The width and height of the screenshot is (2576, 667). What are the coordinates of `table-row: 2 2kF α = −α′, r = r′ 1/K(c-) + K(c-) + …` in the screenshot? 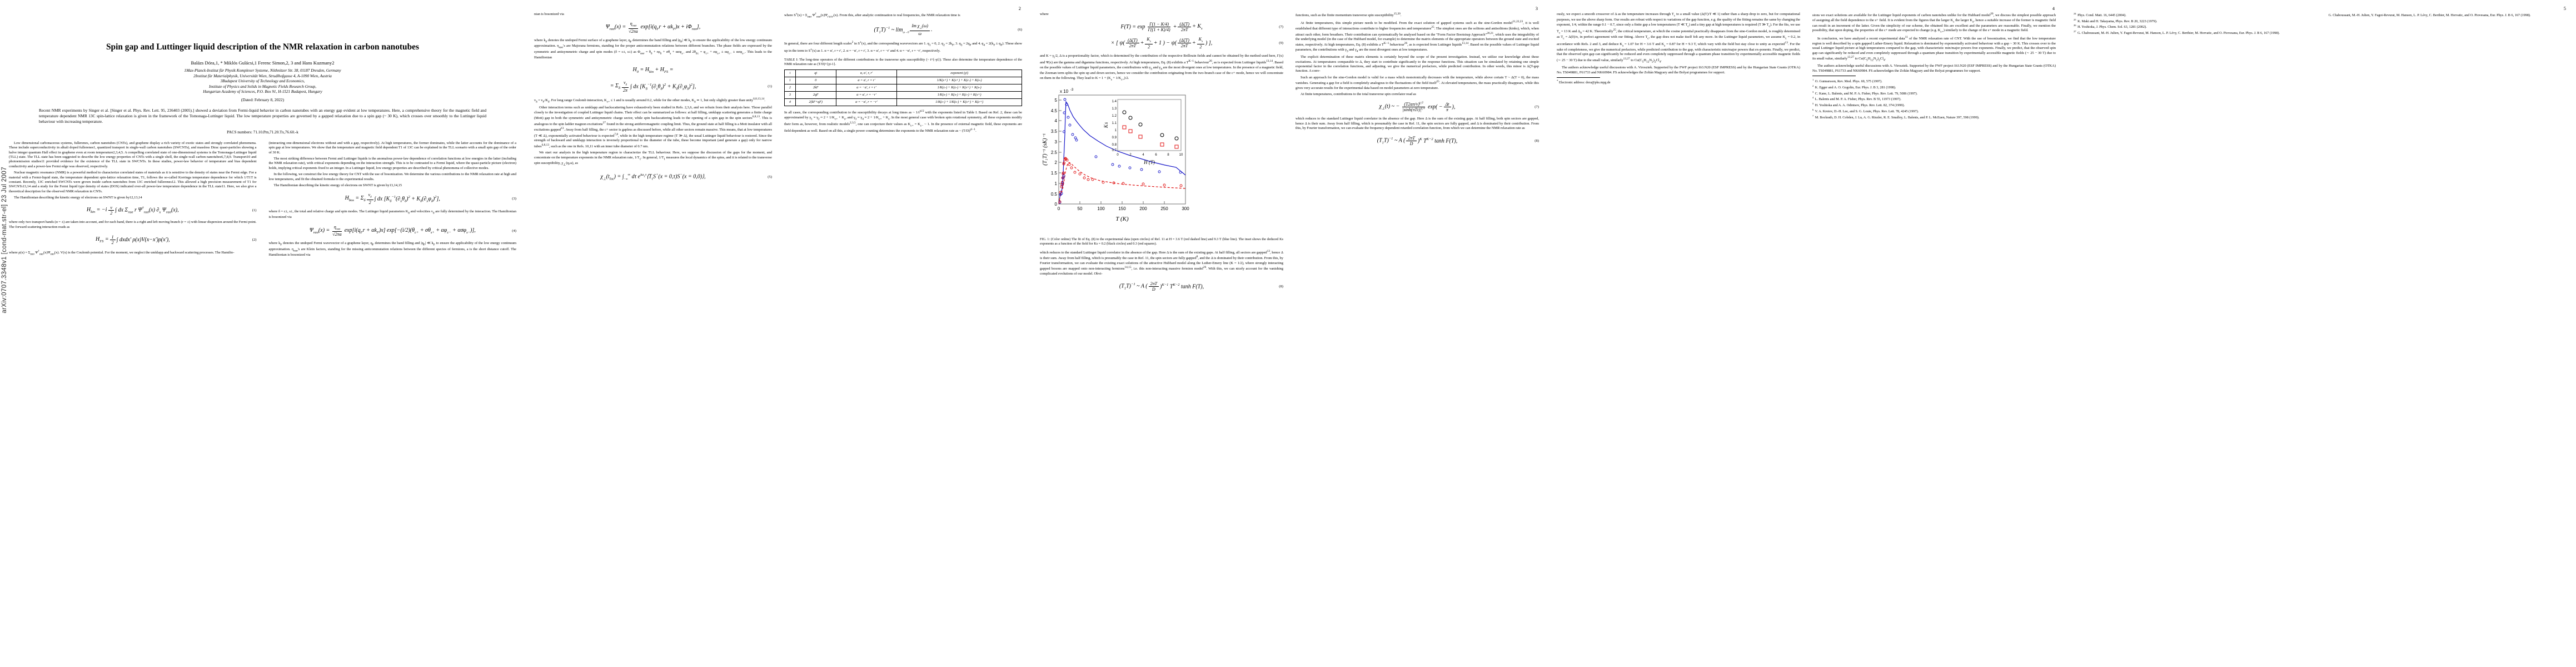 It's located at (903, 88).